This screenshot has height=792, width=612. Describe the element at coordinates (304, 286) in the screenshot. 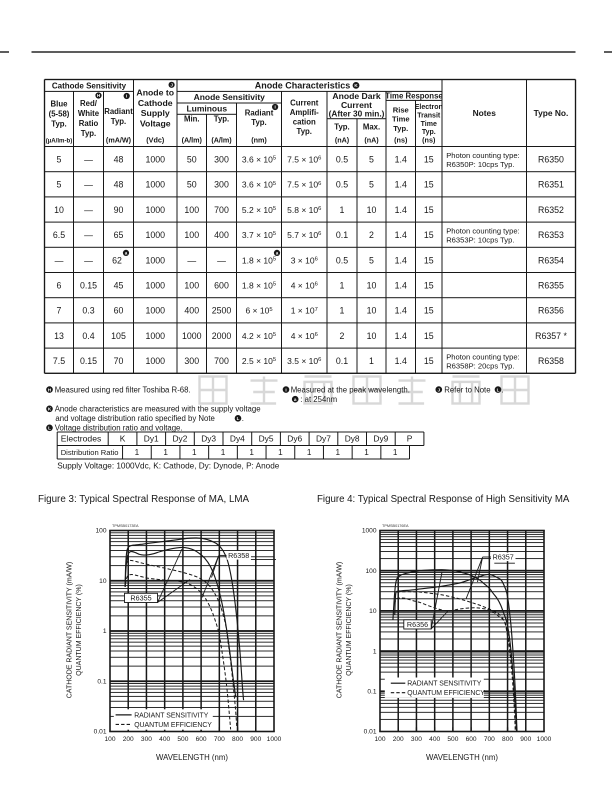

I see `svg-text: 4 × 10⁶` at that location.